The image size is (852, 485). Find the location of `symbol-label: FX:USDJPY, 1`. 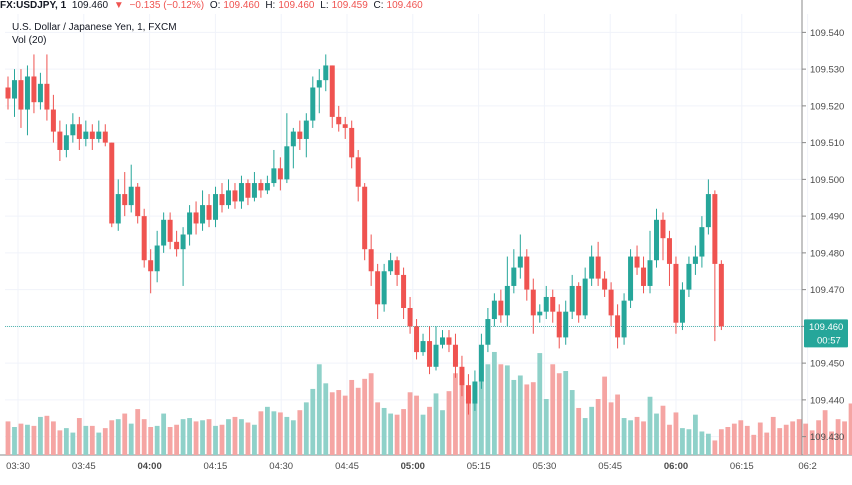

symbol-label: FX:USDJPY, 1 is located at coordinates (33, 5).